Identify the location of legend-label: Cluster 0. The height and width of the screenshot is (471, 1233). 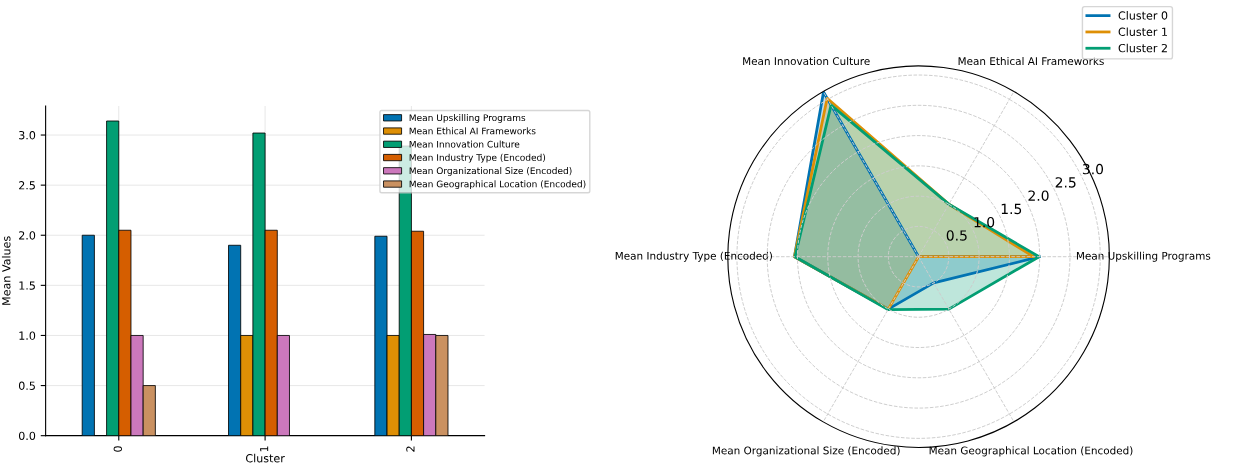
(1143, 15).